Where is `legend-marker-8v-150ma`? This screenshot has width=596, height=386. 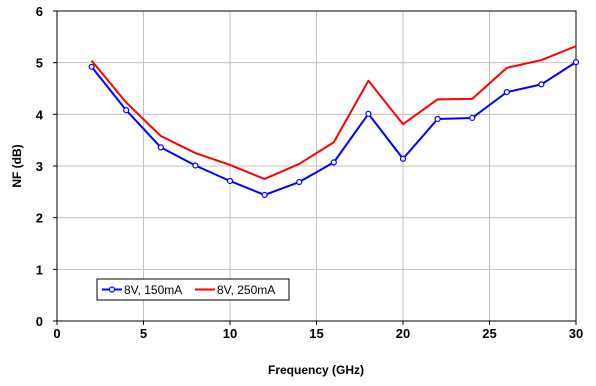
legend-marker-8v-150ma is located at coordinates (112, 289).